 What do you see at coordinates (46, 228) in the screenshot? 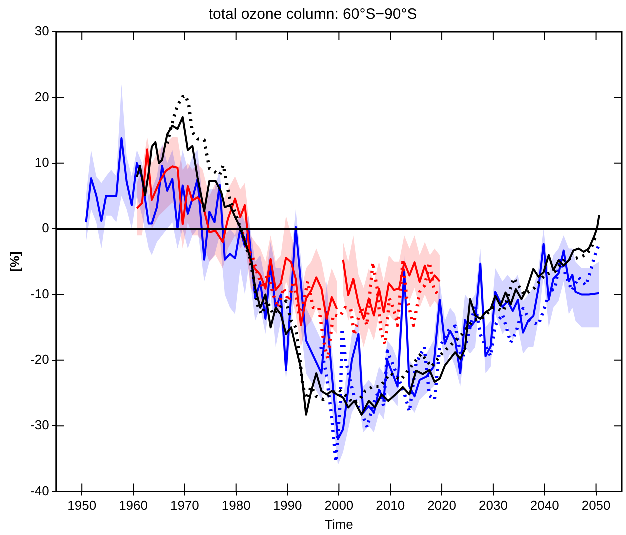
I see `y-tick-label: 0` at bounding box center [46, 228].